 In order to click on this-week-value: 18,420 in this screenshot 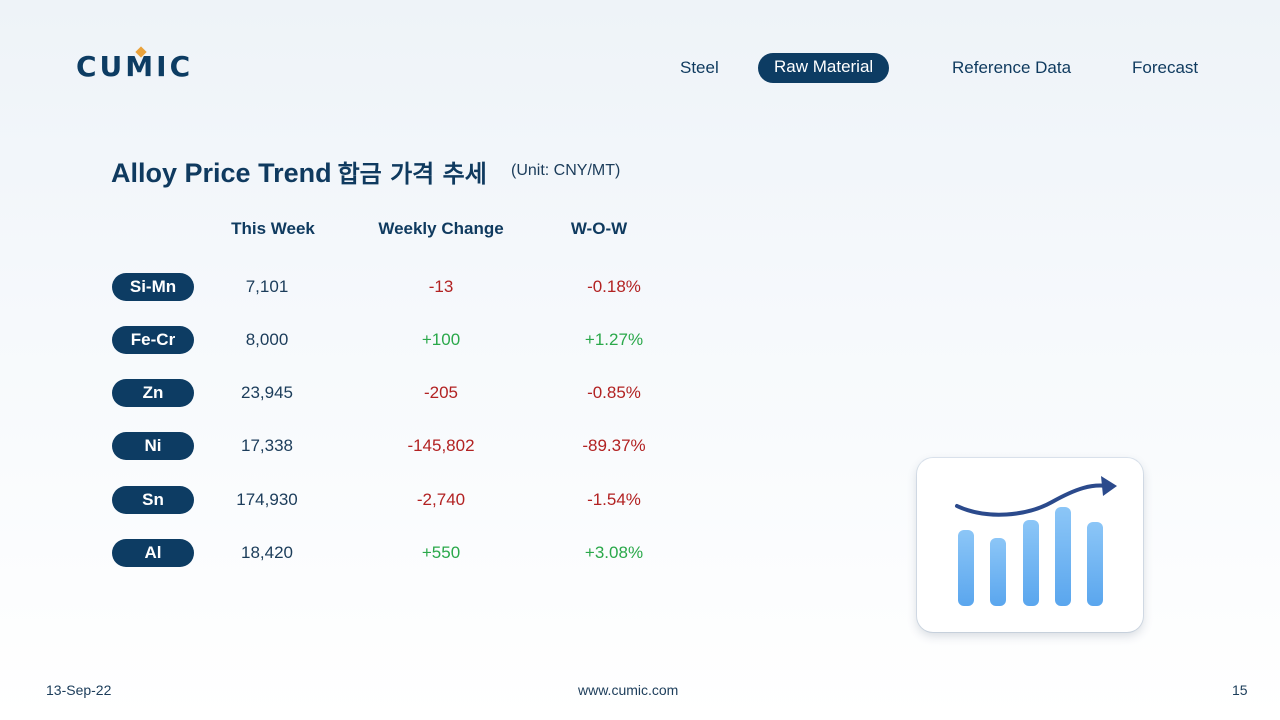, I will do `click(267, 552)`.